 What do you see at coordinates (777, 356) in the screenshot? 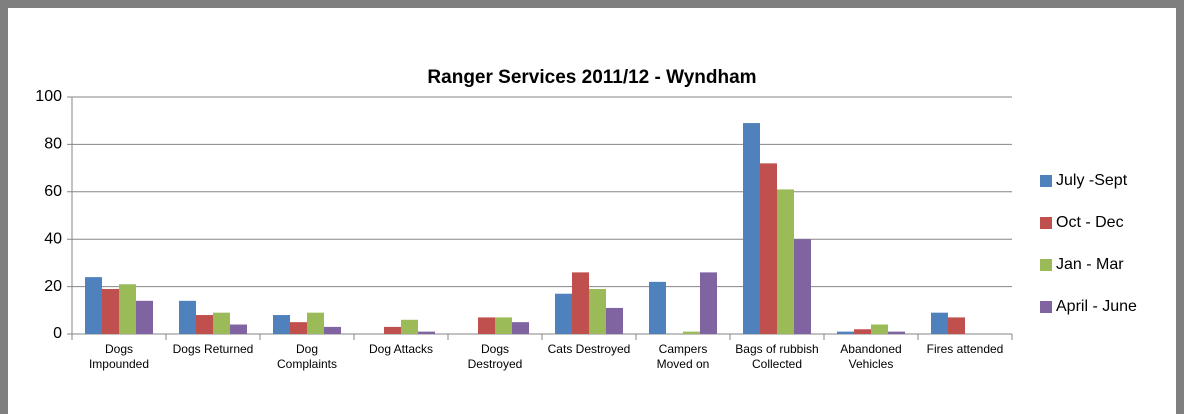
I see `x-tick-label: Bags of rubbish Collected` at bounding box center [777, 356].